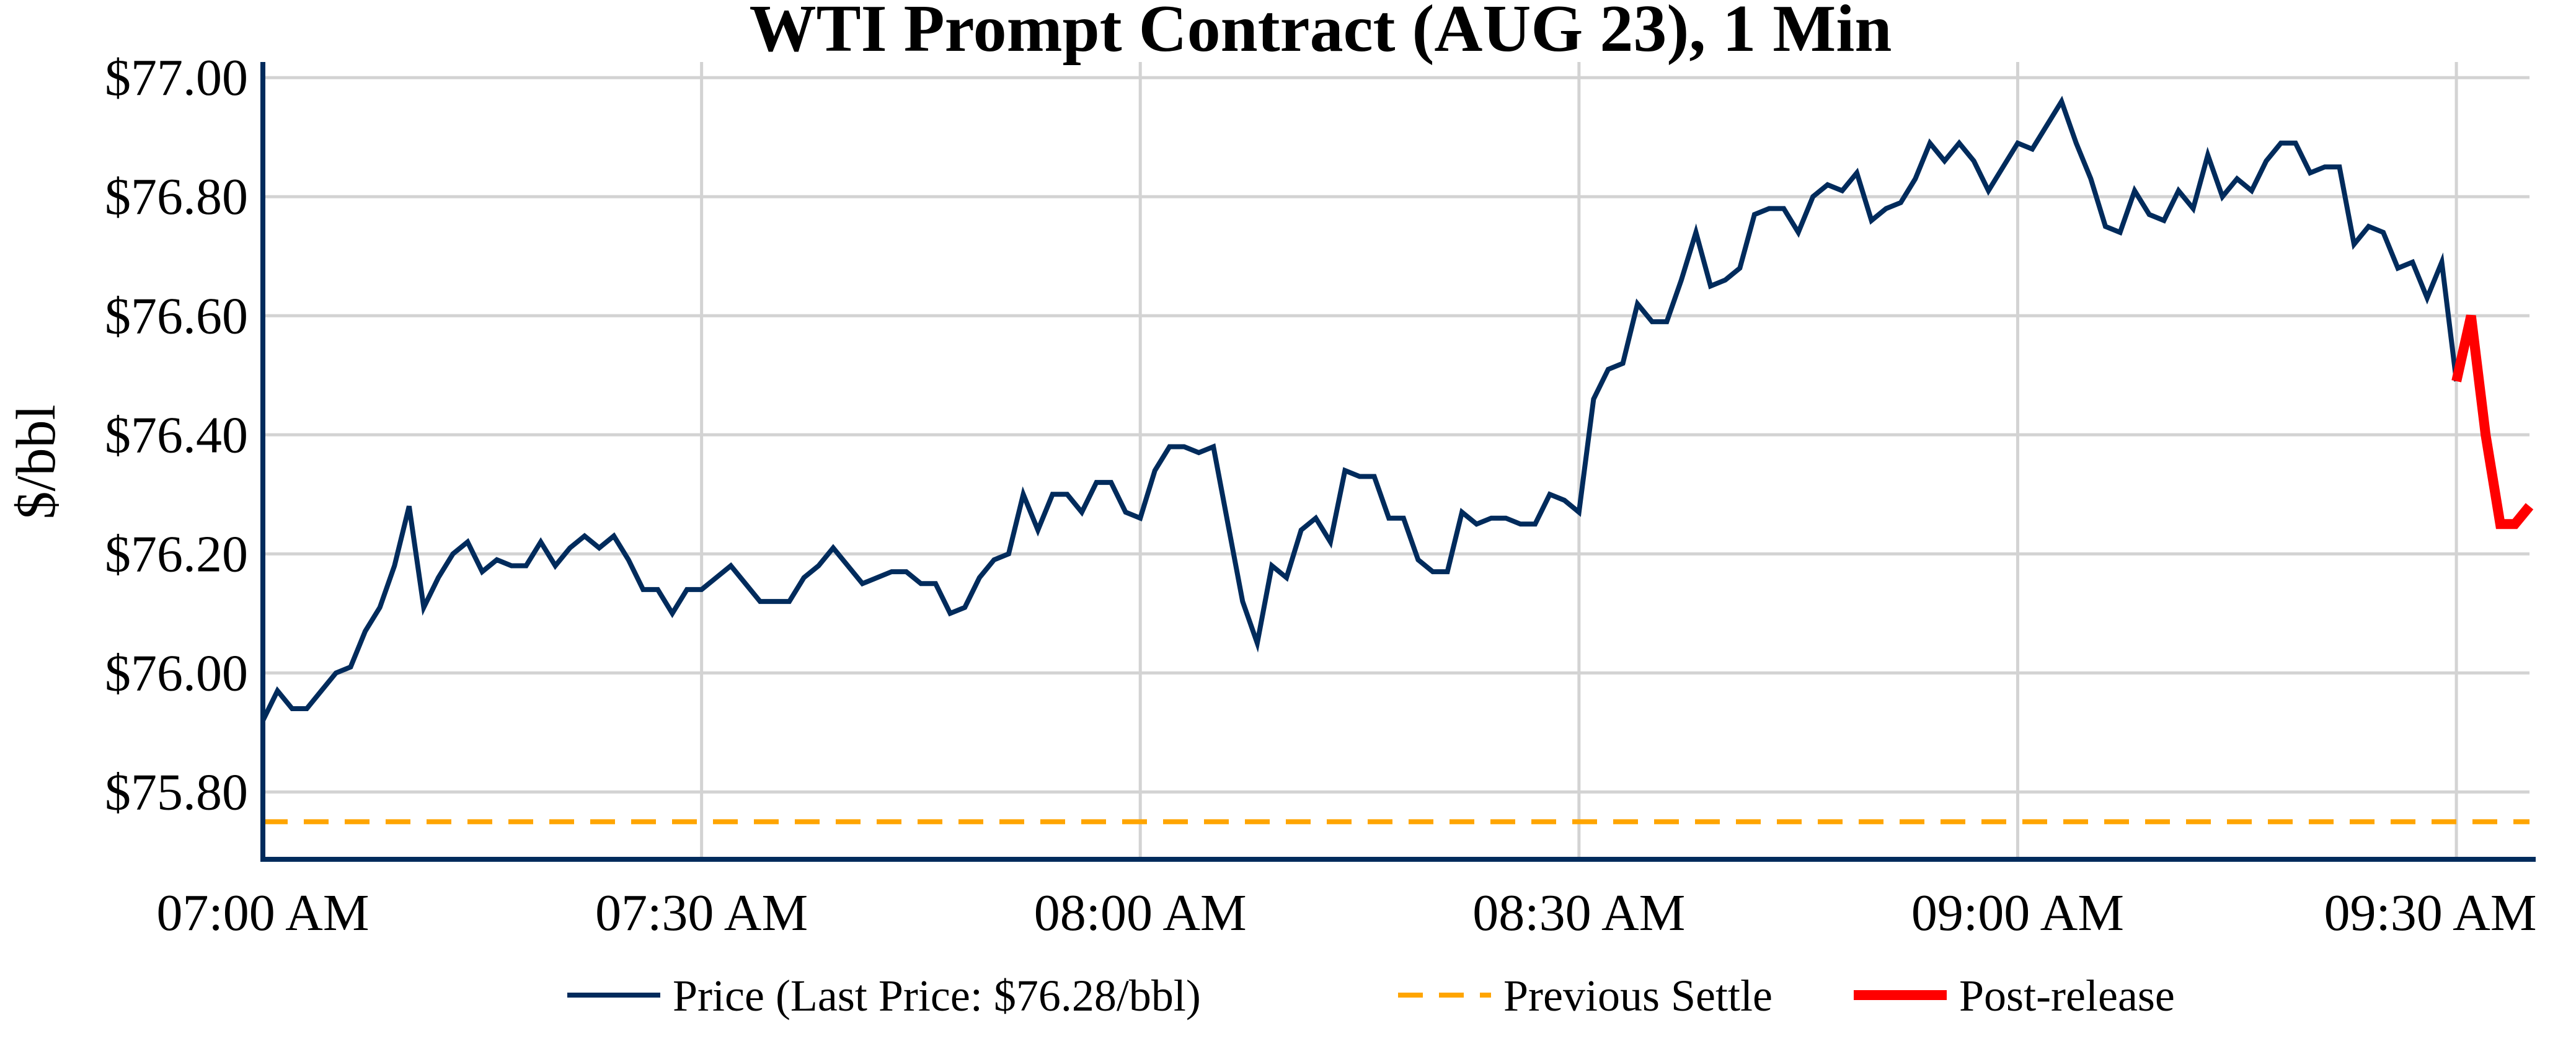  Describe the element at coordinates (176, 554) in the screenshot. I see `y-tick-label: $76.20` at that location.